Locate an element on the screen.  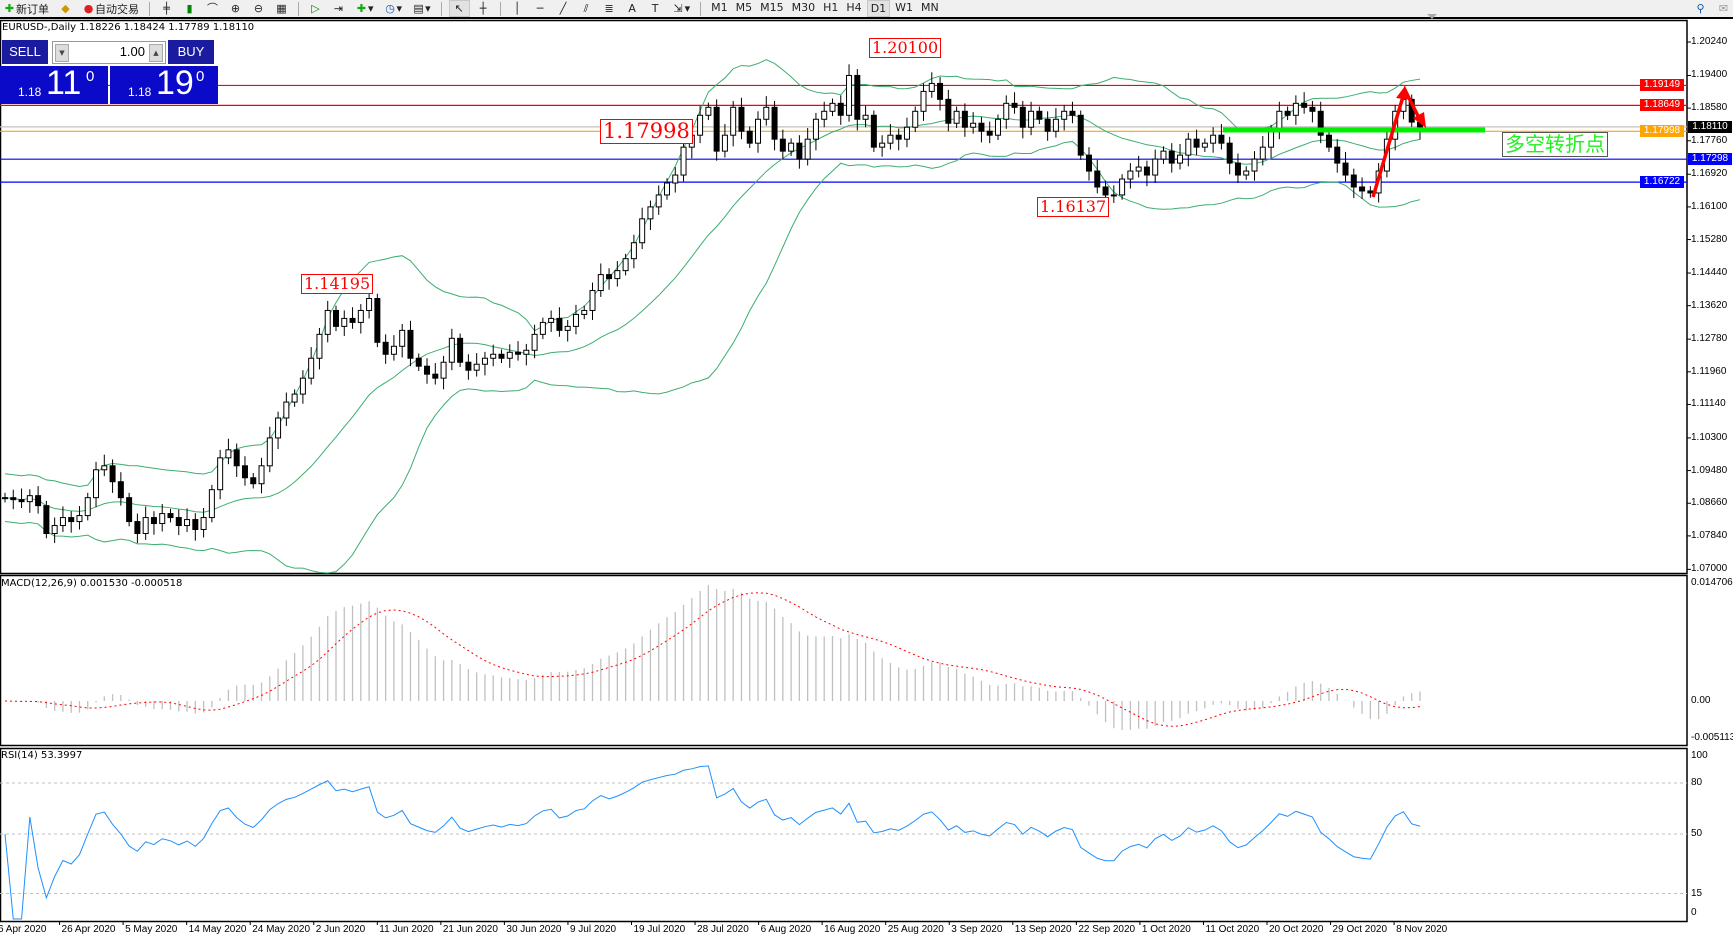
price-label-low: 1.16137 is located at coordinates (1073, 207).